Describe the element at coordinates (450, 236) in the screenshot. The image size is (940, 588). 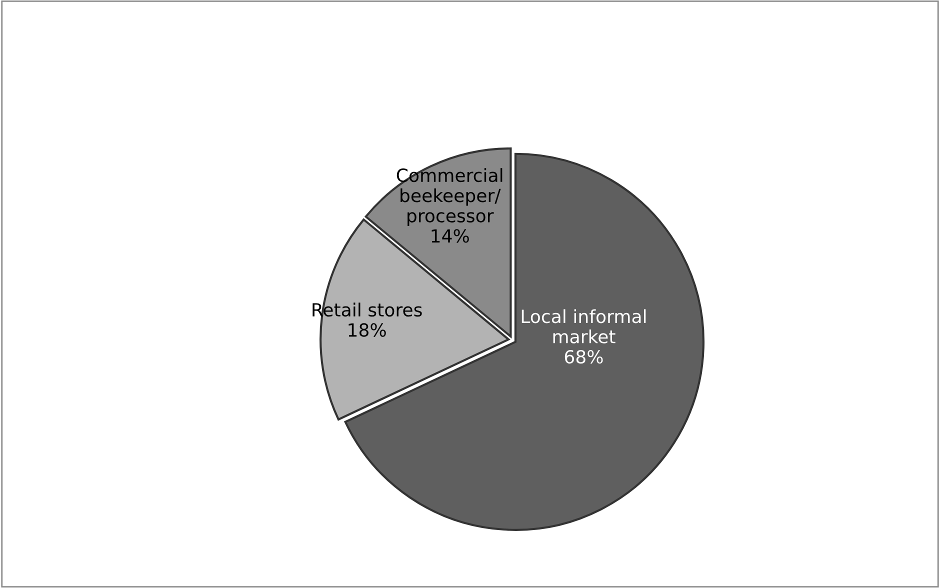
I see `data-label: 14%` at that location.